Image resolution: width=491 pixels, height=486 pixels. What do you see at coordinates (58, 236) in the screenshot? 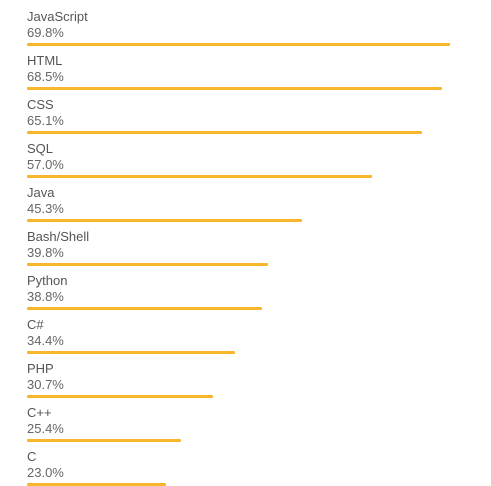
I see `bar-category-label: Bash/Shell` at bounding box center [58, 236].